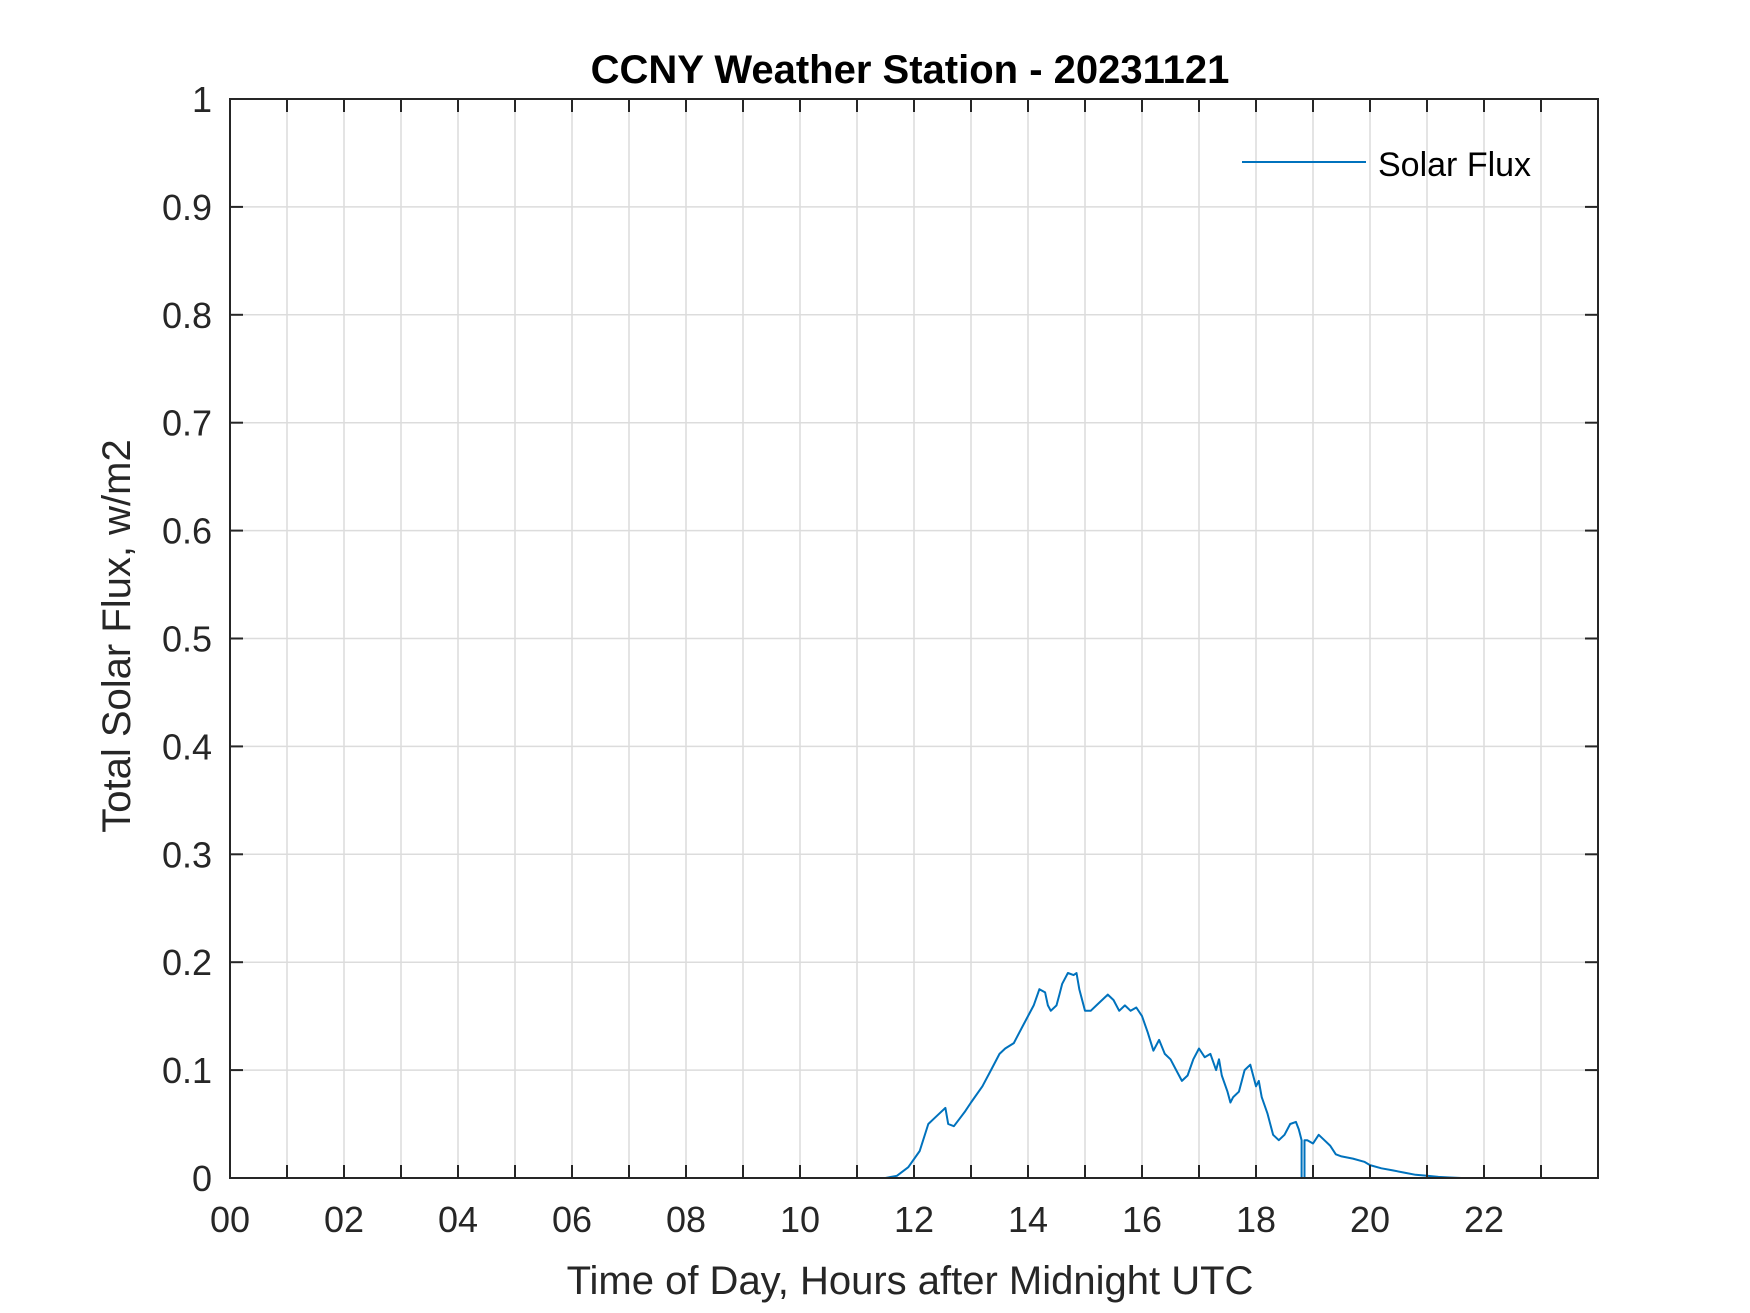 Image resolution: width=1750 pixels, height=1313 pixels. What do you see at coordinates (1484, 1219) in the screenshot?
I see `x-tick-label: 22` at bounding box center [1484, 1219].